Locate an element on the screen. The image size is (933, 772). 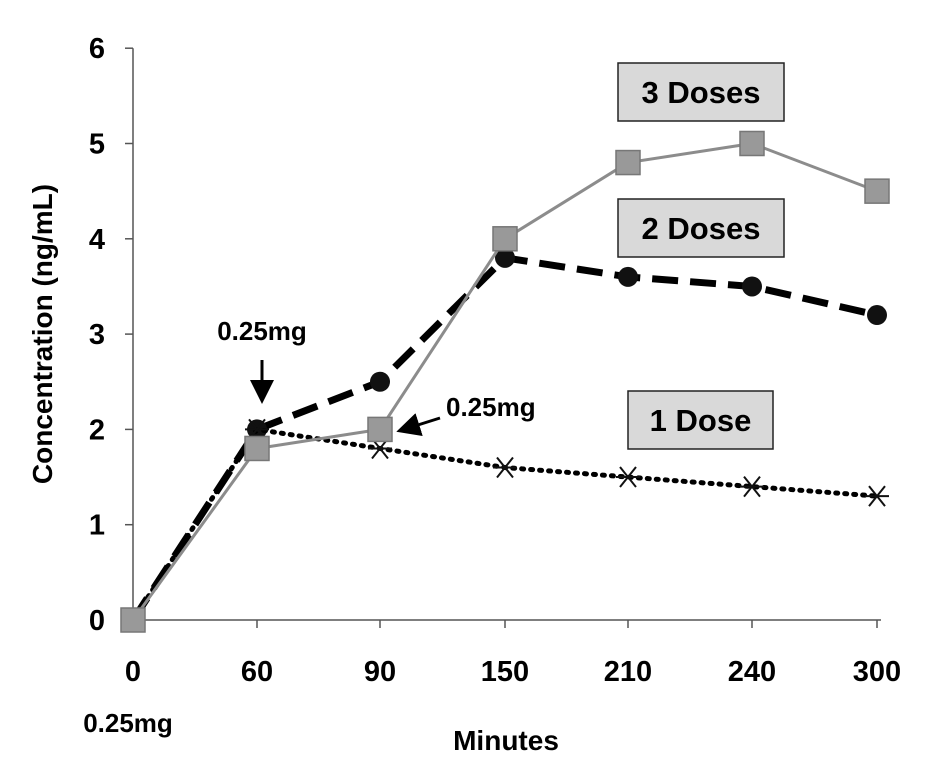
legend-label: 2 Doses is located at coordinates (701, 228).